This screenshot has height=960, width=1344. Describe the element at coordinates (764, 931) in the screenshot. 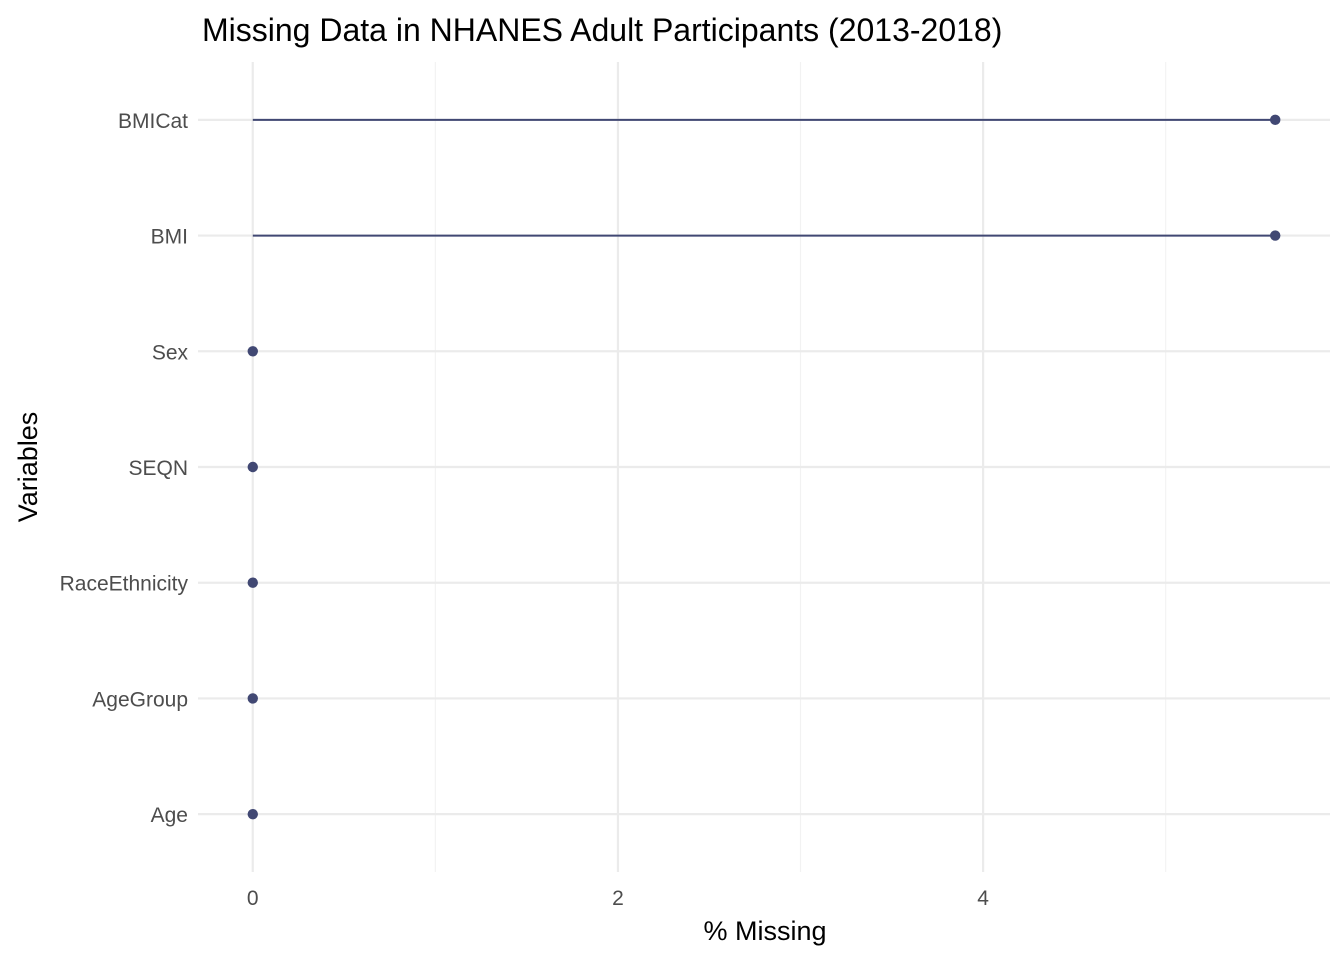

I see `x-axis-title: % Missing` at that location.